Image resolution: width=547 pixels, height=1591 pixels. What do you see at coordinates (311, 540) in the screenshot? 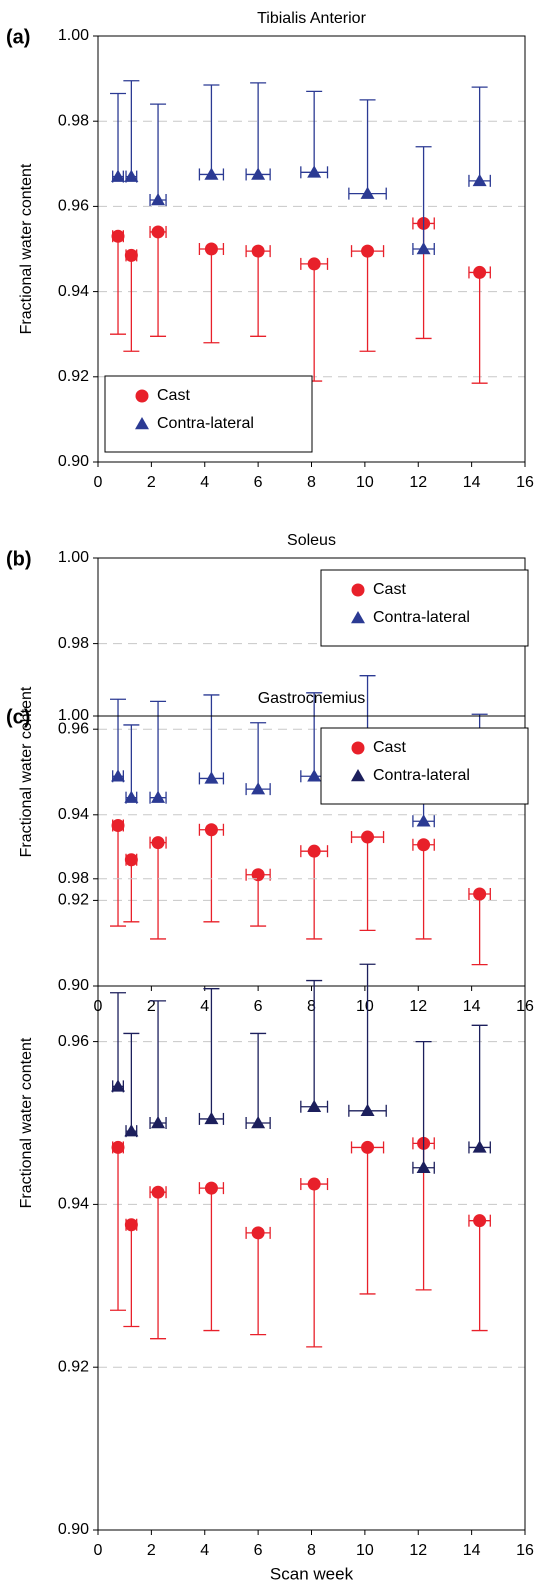
I see `chart-title: Soleus` at bounding box center [311, 540].